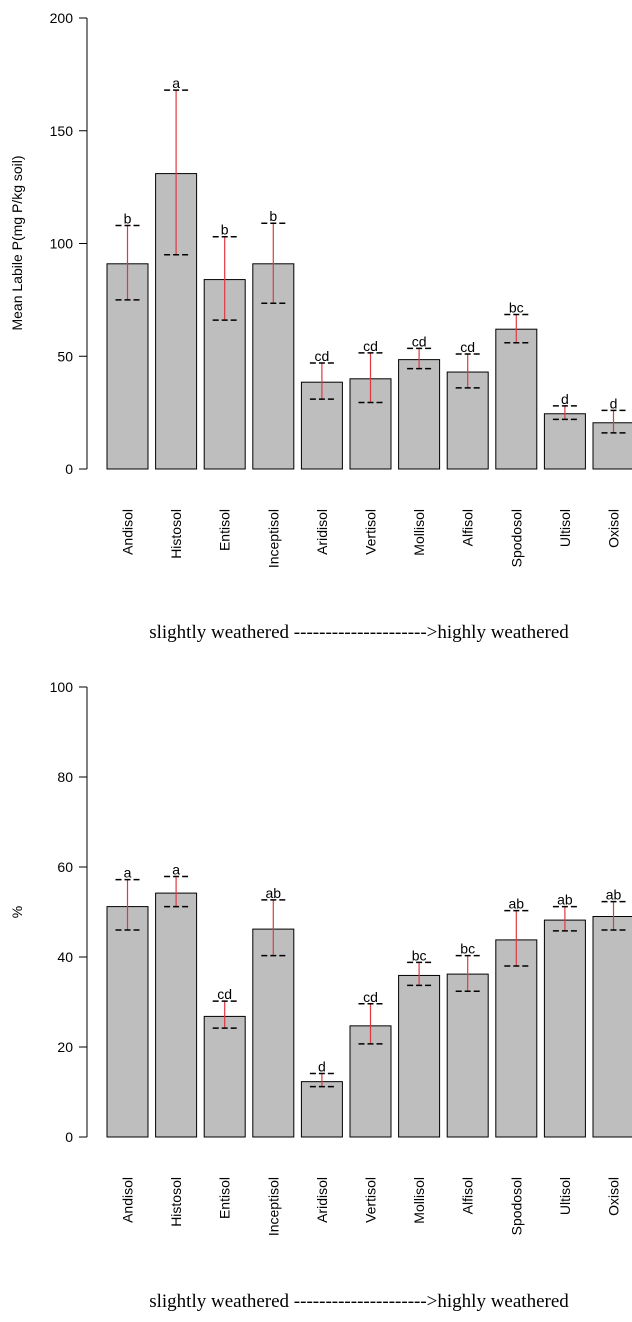  What do you see at coordinates (65, 867) in the screenshot?
I see `y-tick-label: 60` at bounding box center [65, 867].